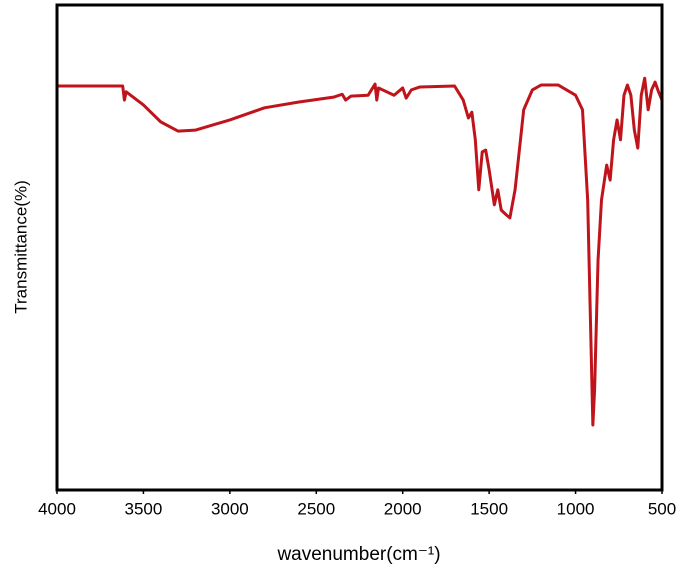 The width and height of the screenshot is (685, 579). What do you see at coordinates (358, 554) in the screenshot?
I see `x-axis-label: wavenumber(cm⁻¹)` at bounding box center [358, 554].